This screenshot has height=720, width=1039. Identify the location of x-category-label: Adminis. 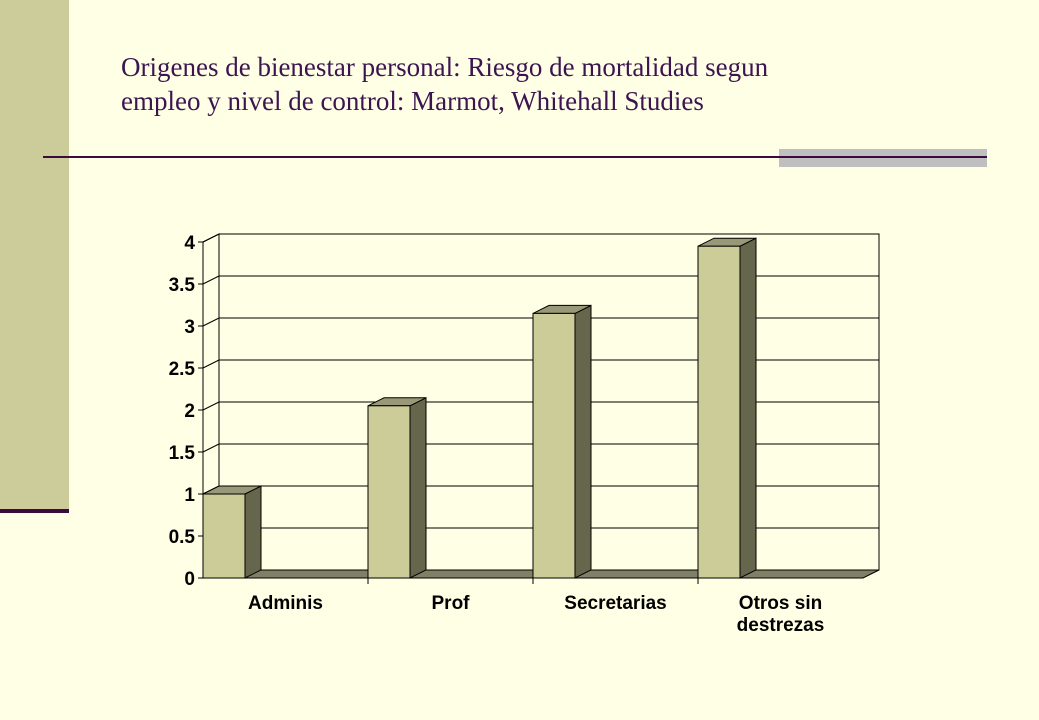
(285, 603).